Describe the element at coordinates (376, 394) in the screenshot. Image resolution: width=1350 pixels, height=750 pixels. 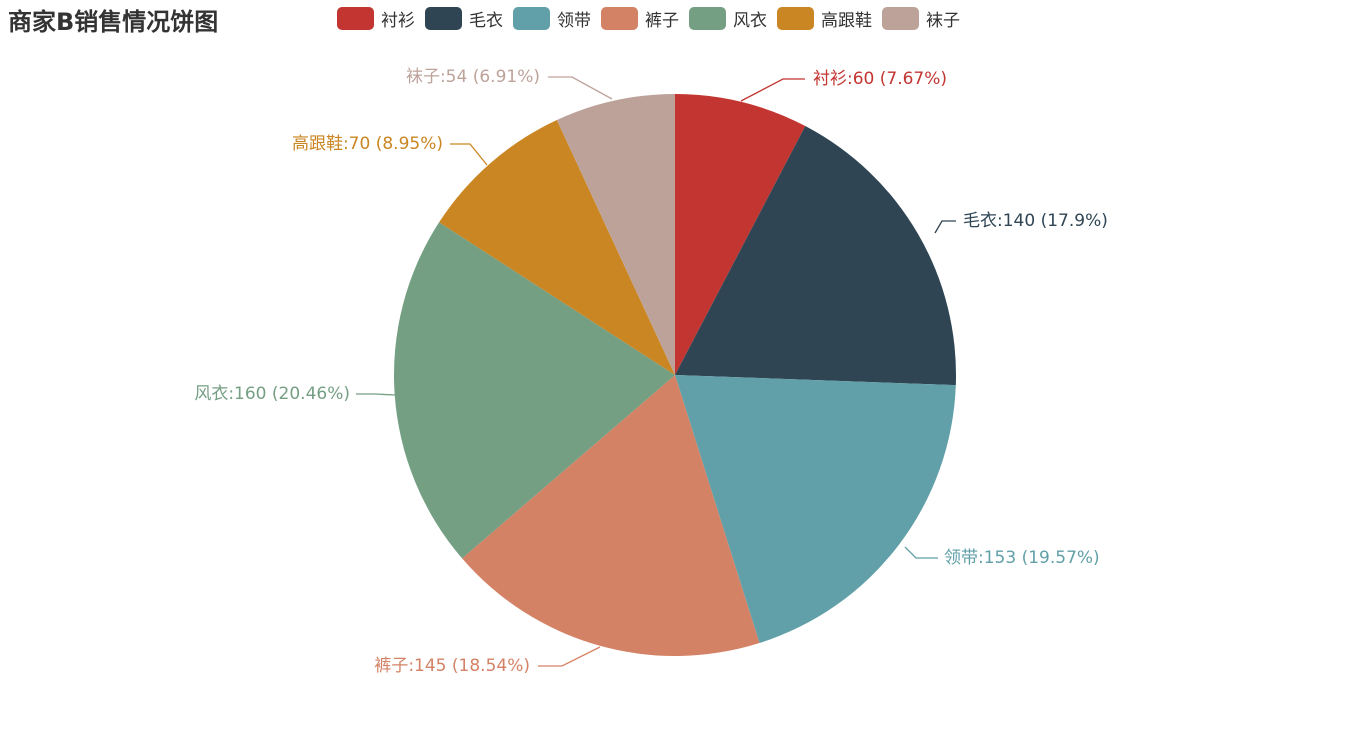
I see `label-leader-trench-coat` at that location.